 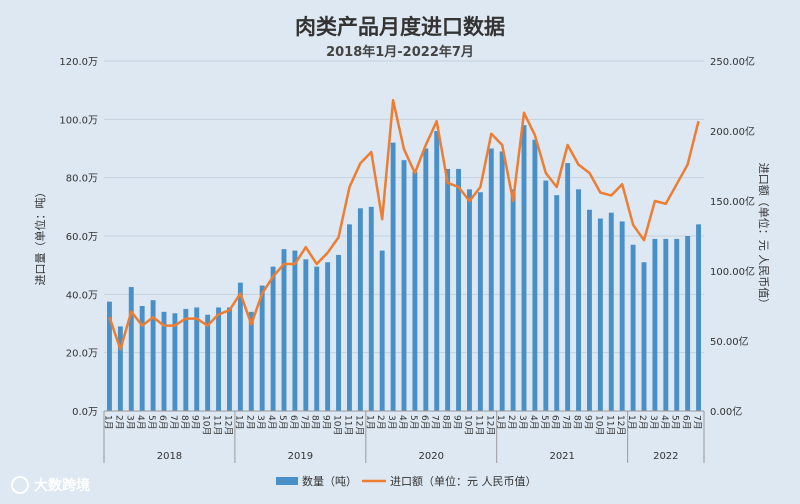 I want to click on right-axis: 0.00亿 50.00亿 100.00亿 150.00亿 200.00亿 250.00亿, so click(x=732, y=236).